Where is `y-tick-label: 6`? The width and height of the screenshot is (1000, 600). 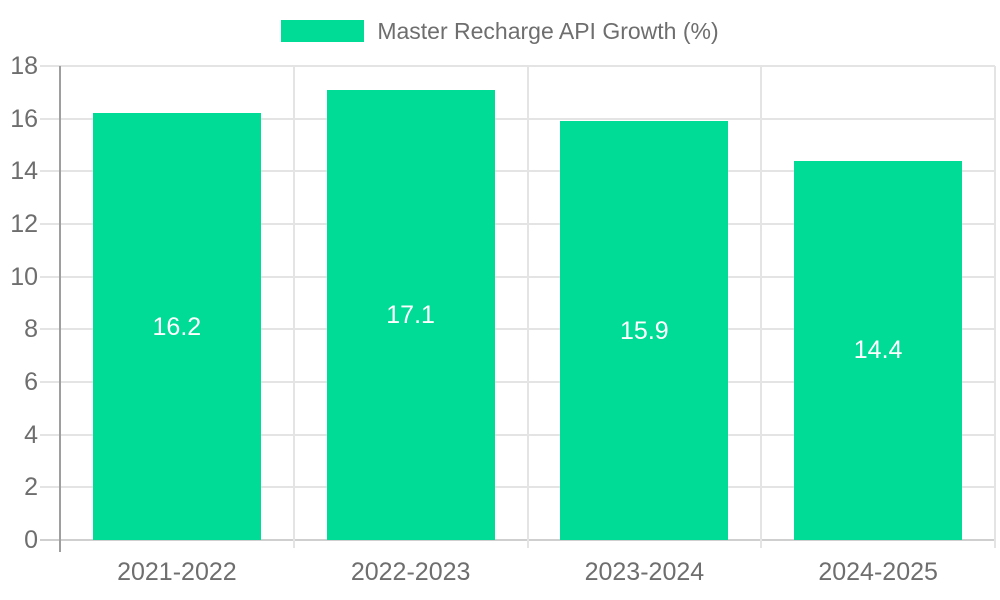
y-tick-label: 6 is located at coordinates (31, 382).